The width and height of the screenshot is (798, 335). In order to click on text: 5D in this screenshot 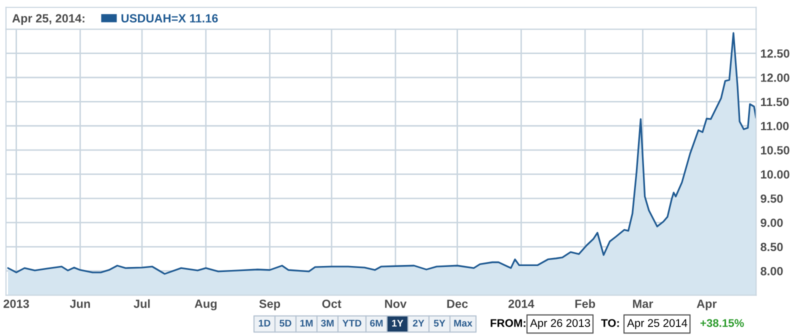, I will do `click(286, 323)`.